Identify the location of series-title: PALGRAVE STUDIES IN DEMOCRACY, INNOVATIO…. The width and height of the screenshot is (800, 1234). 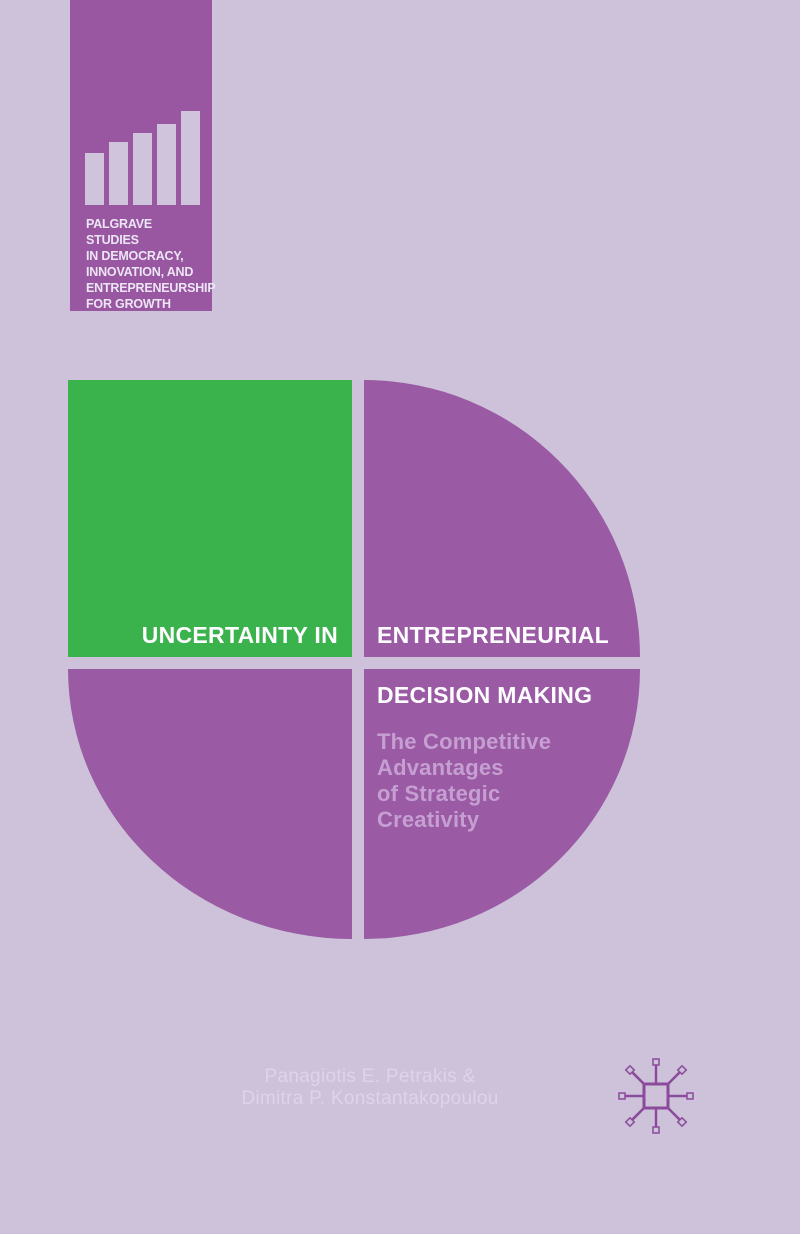
(151, 264).